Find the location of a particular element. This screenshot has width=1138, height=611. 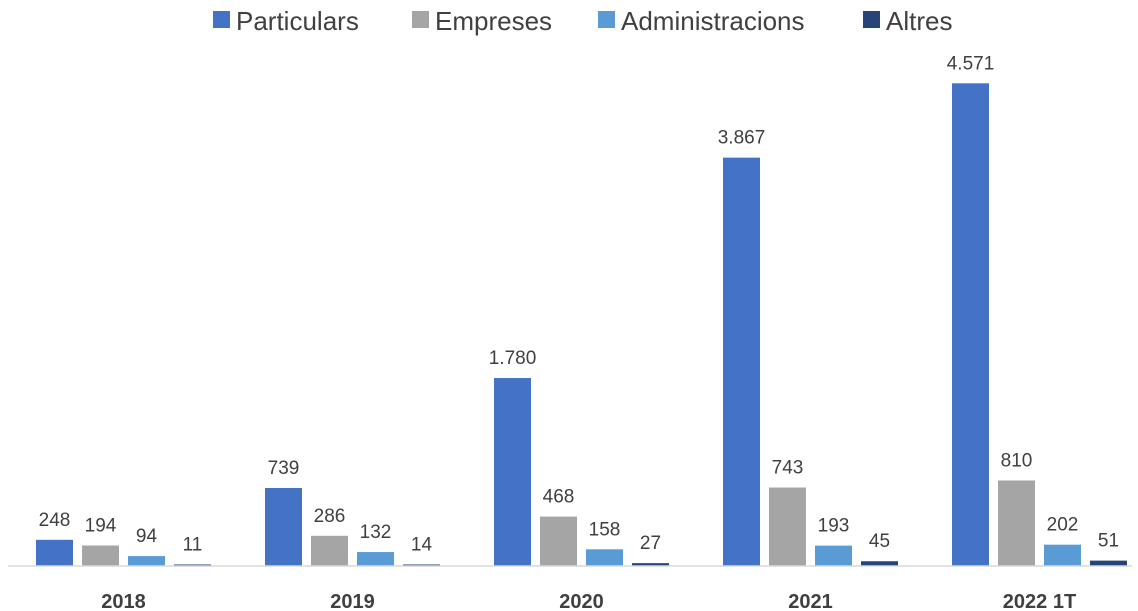

bar-empreses-2022-1t is located at coordinates (1016, 523).